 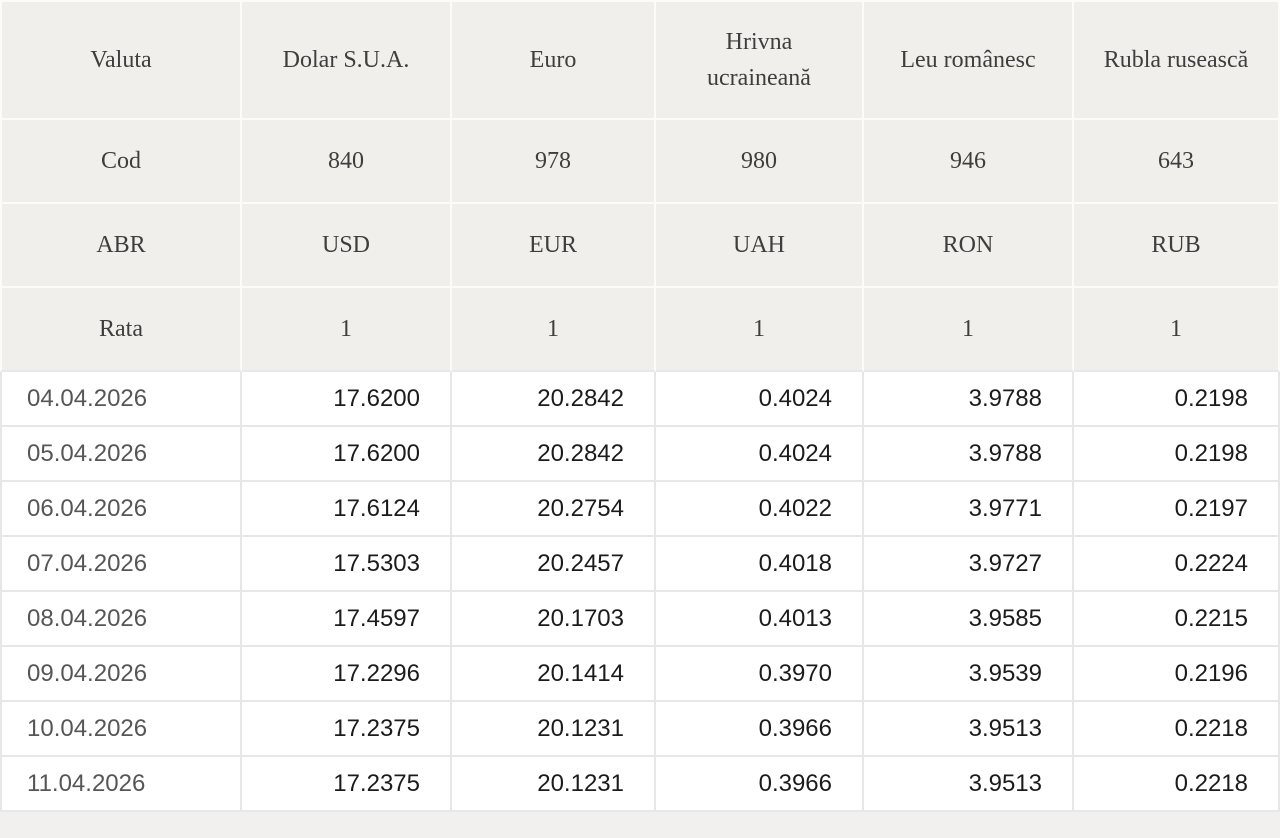 I want to click on rate-value-cell: 20.1414, so click(x=554, y=674).